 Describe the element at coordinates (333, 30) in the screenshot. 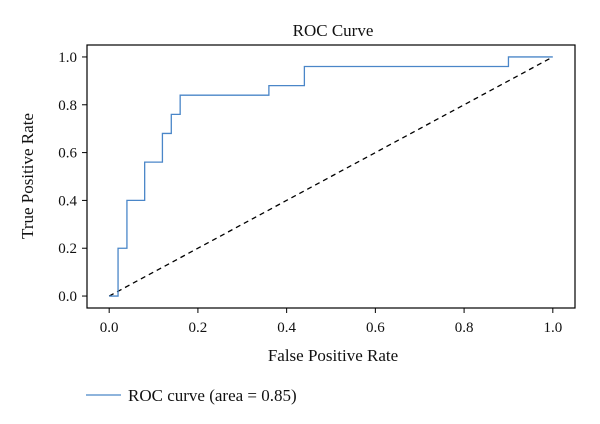

I see `chart-title: ROC Curve` at that location.